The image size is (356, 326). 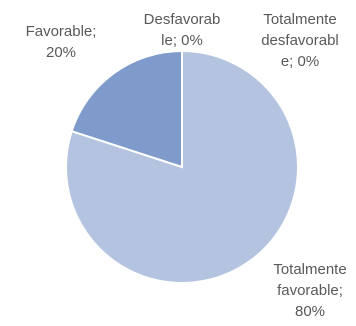 What do you see at coordinates (182, 19) in the screenshot?
I see `data-label-line: Desfavorab` at bounding box center [182, 19].